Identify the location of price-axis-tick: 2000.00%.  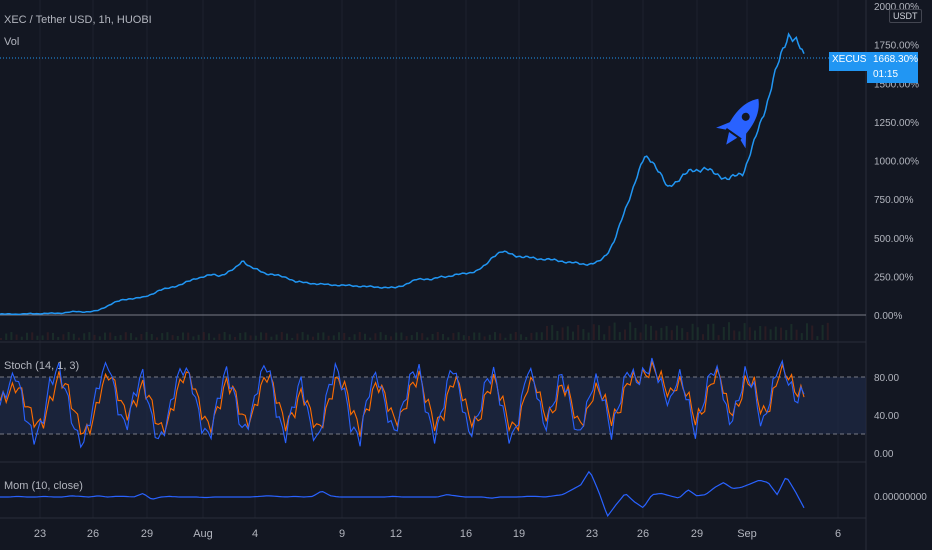
(896, 7).